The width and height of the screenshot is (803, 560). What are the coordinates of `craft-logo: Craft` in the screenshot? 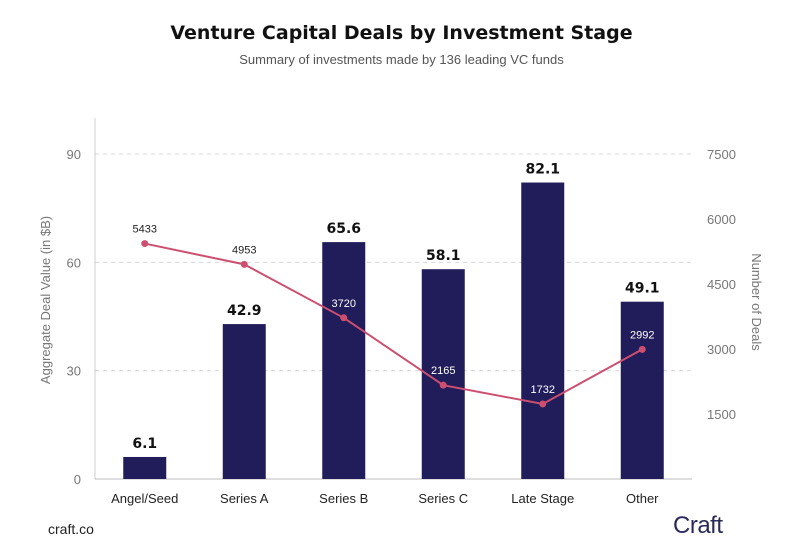 It's located at (698, 525).